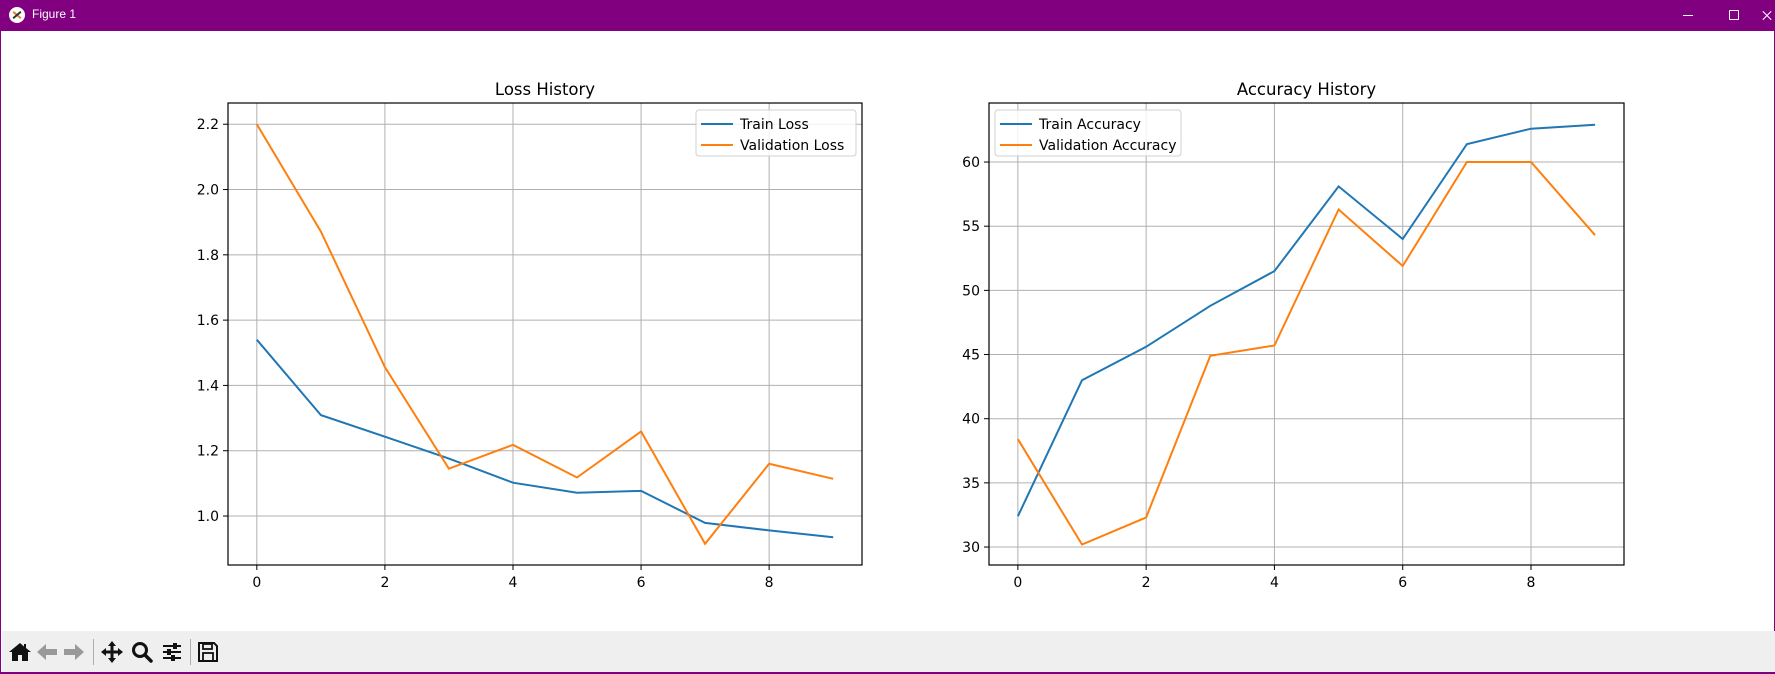  What do you see at coordinates (208, 452) in the screenshot?
I see `y-tick-label: 1.2` at bounding box center [208, 452].